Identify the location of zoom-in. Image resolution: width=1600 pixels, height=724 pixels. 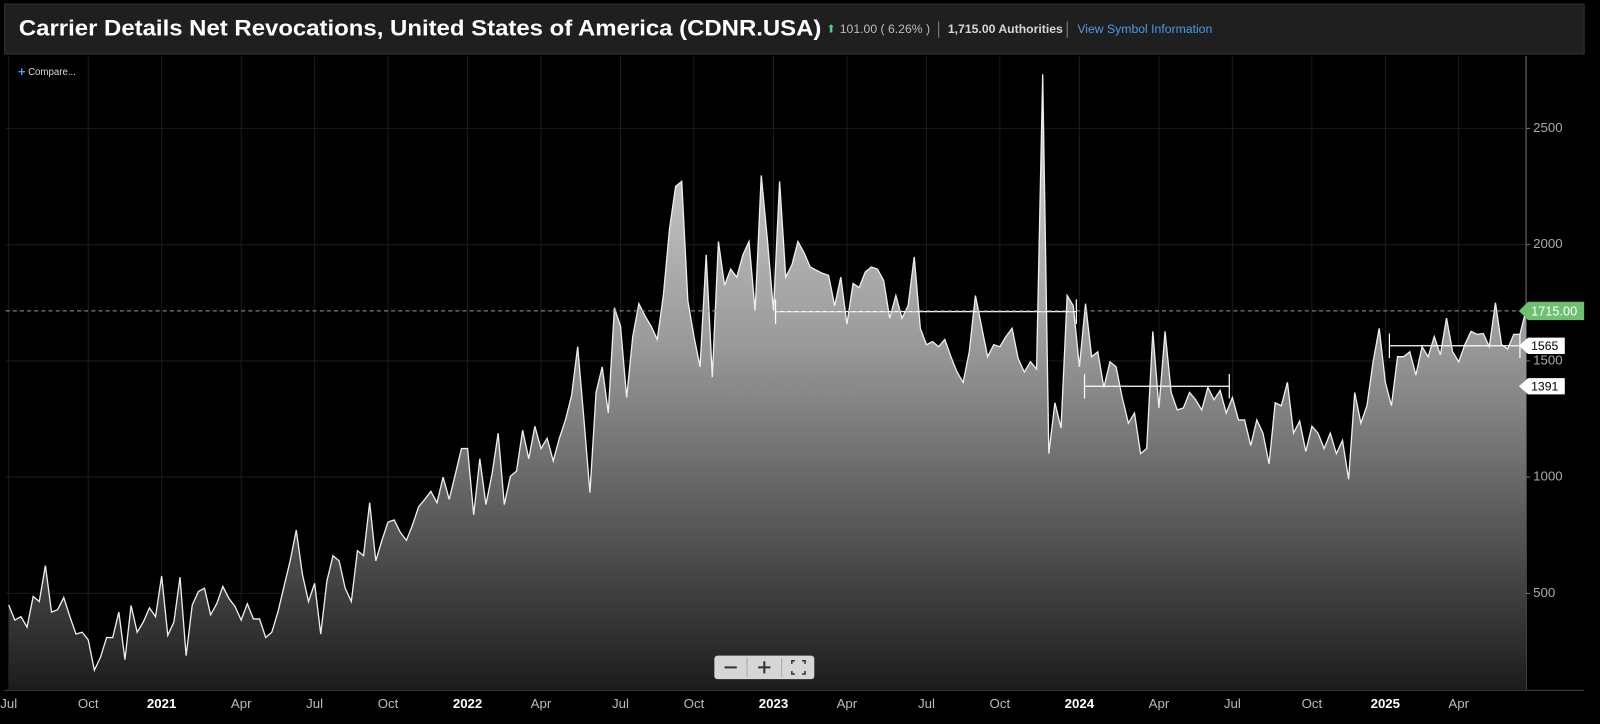
(764, 667).